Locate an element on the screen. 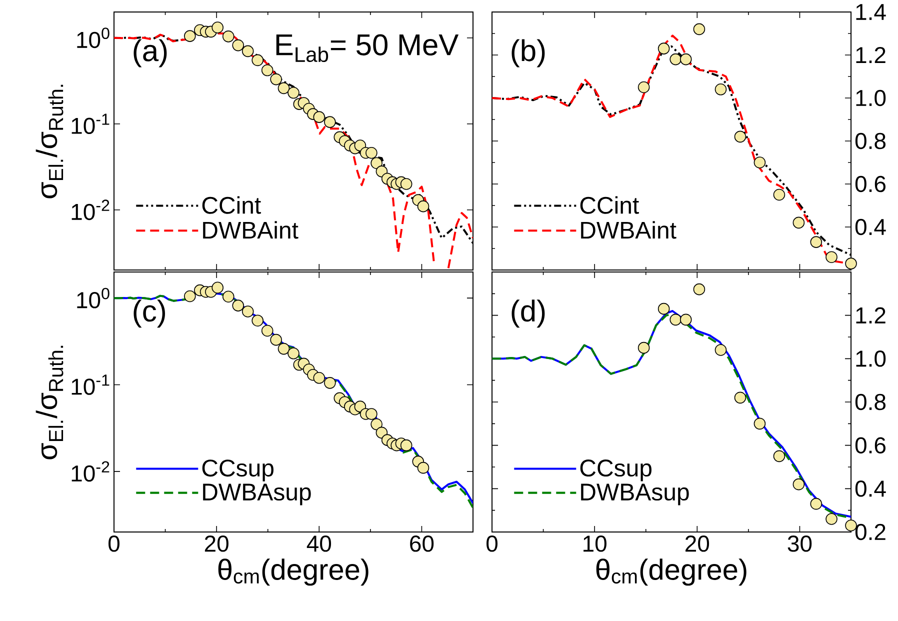 The width and height of the screenshot is (898, 621). x-tick-label: 30 is located at coordinates (800, 544).